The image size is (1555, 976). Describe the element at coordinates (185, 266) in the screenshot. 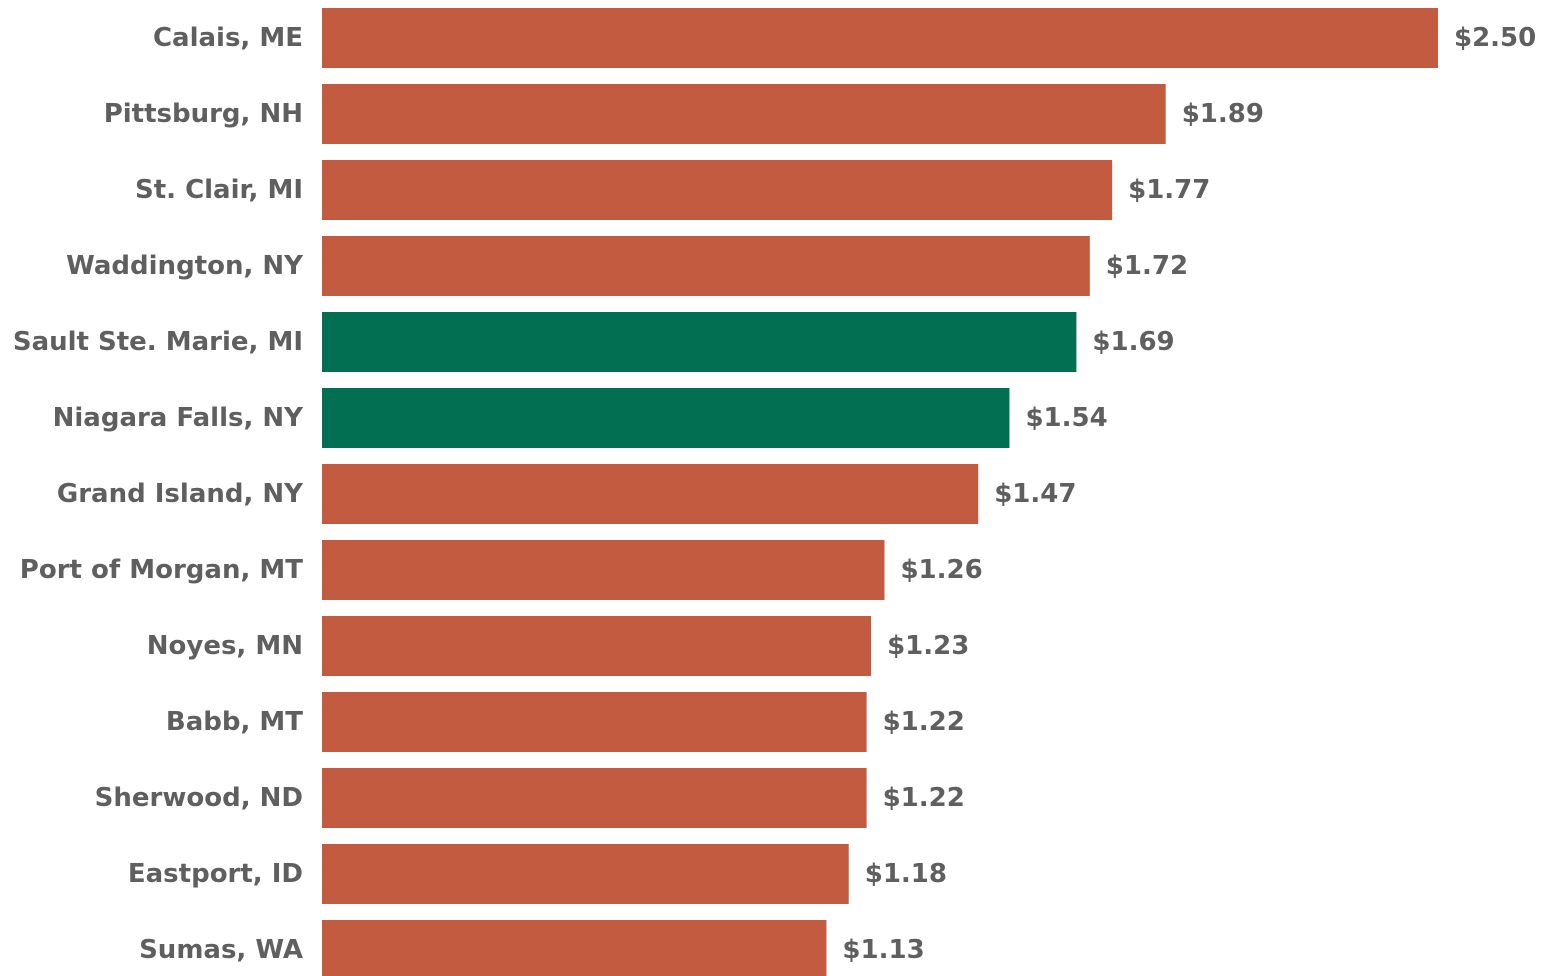

I see `category-label: Waddington, NY` at that location.